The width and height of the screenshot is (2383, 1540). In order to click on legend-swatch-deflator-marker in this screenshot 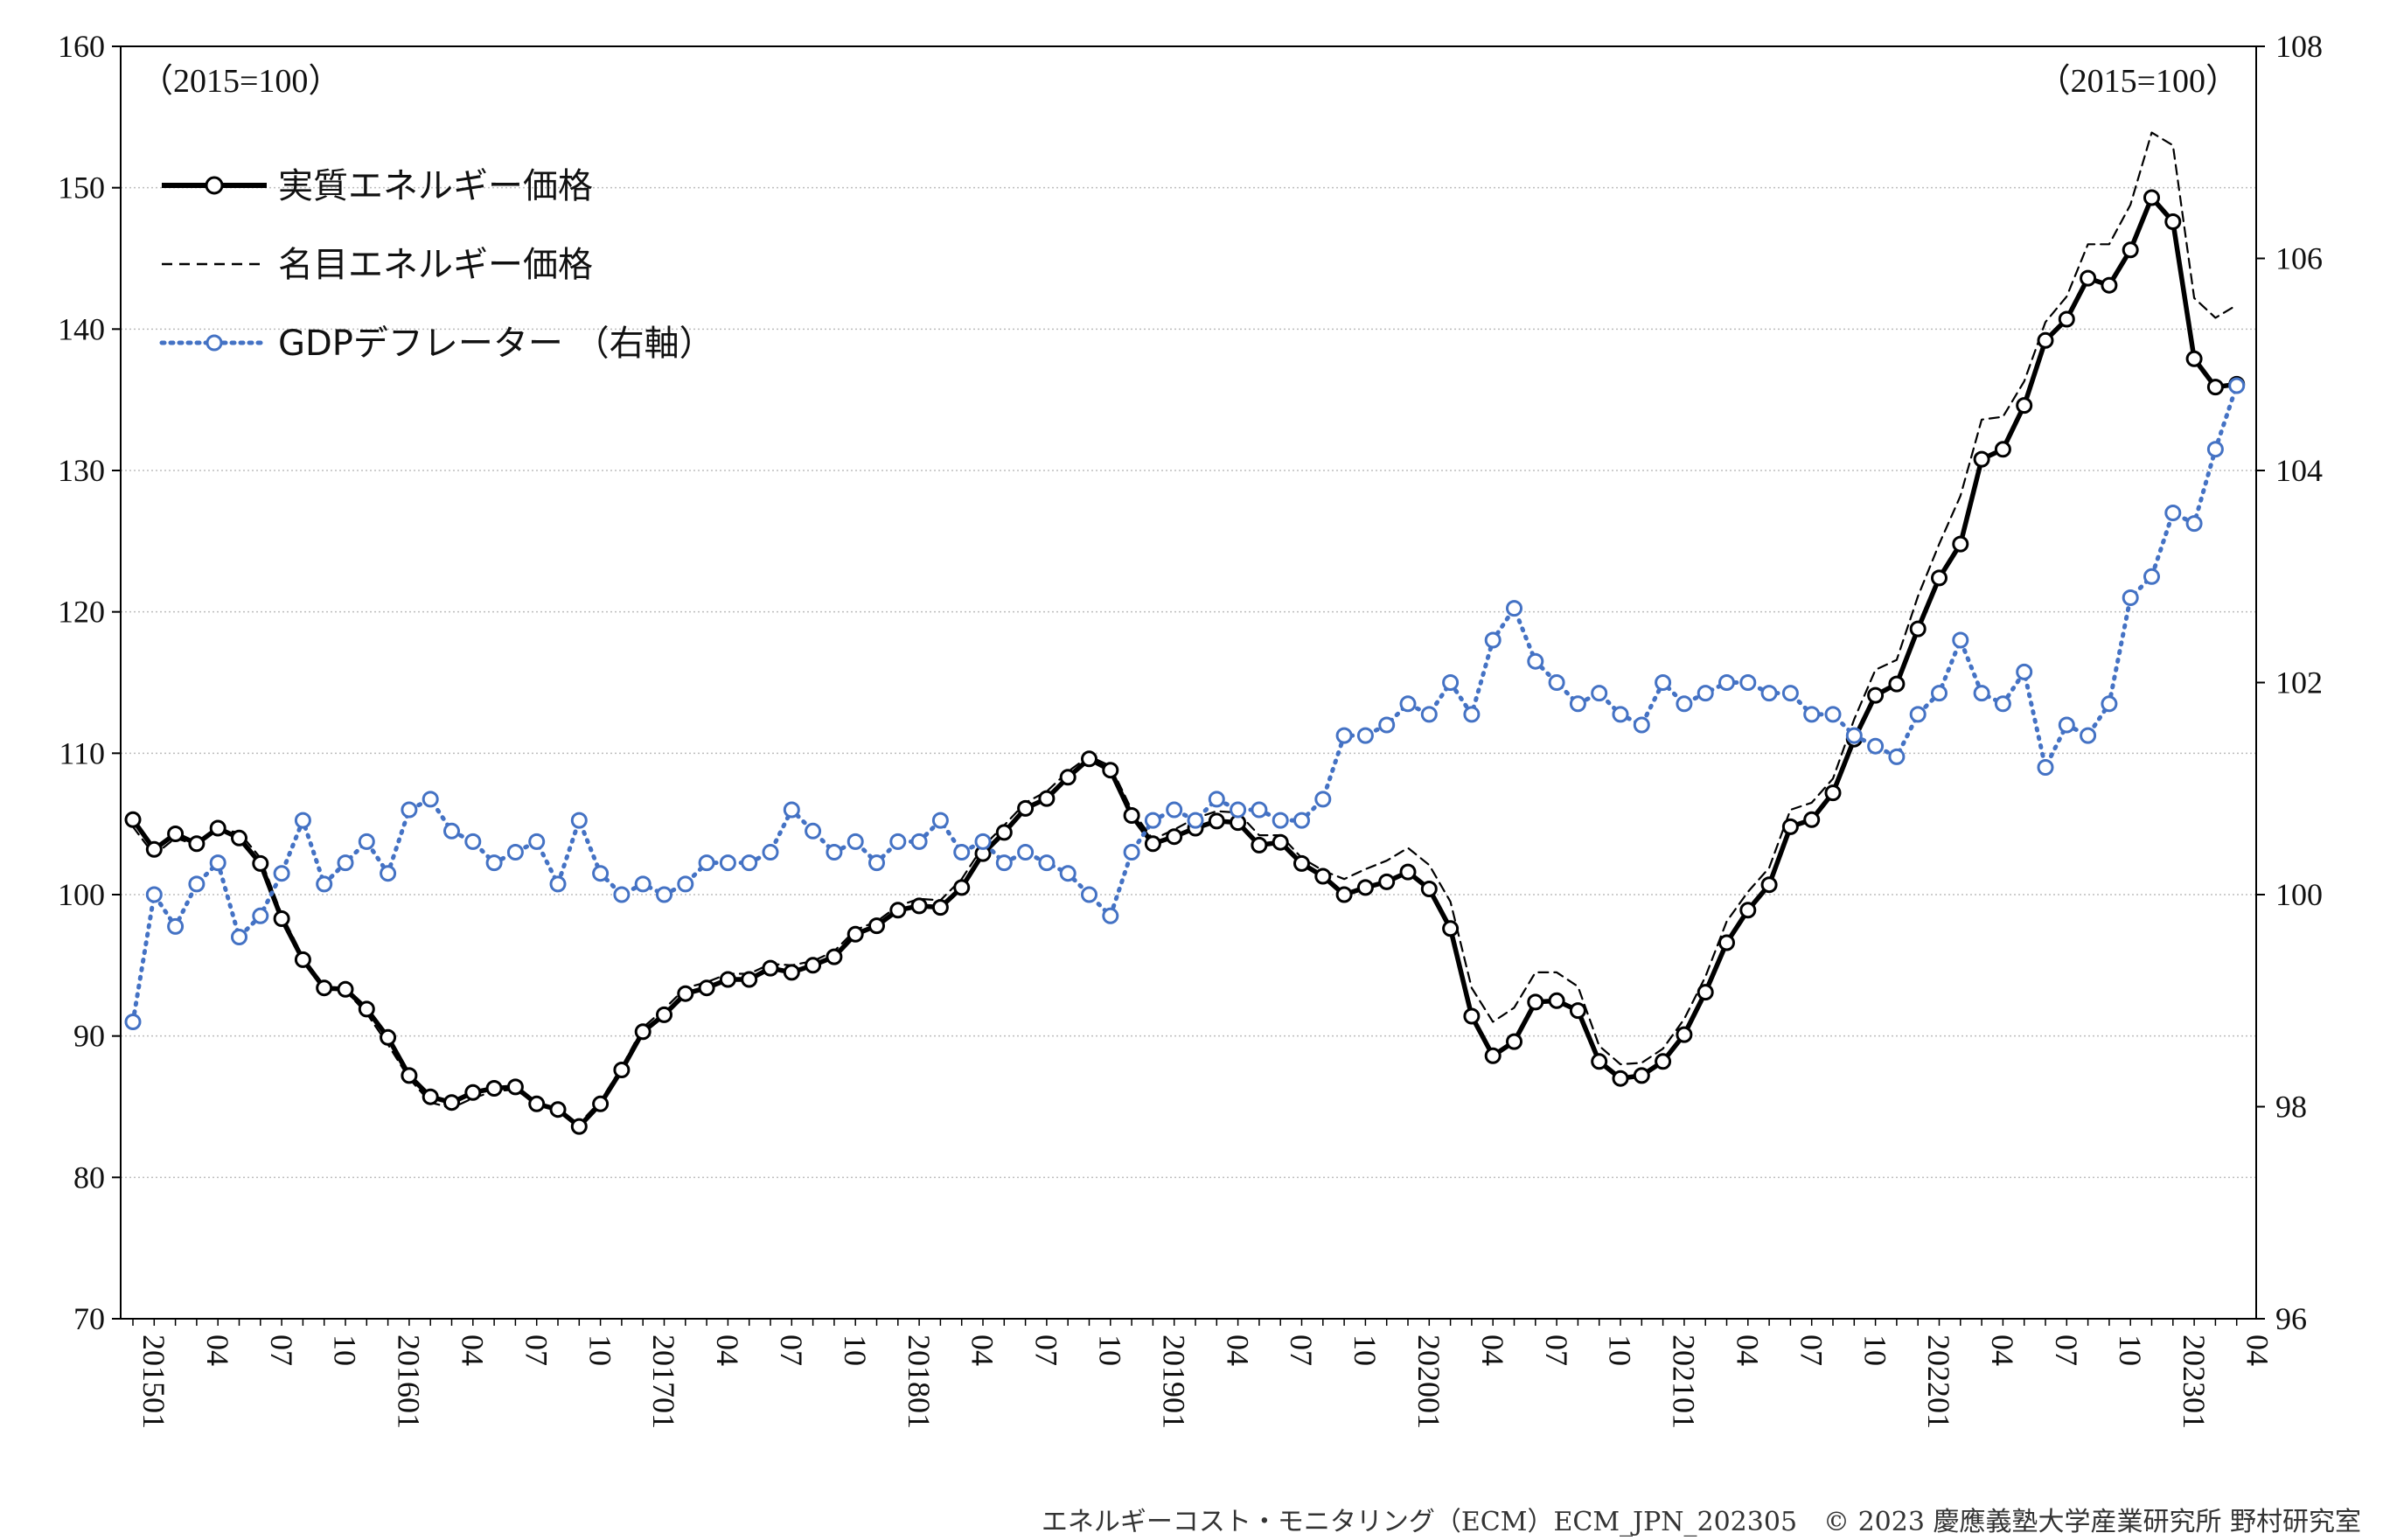, I will do `click(214, 343)`.